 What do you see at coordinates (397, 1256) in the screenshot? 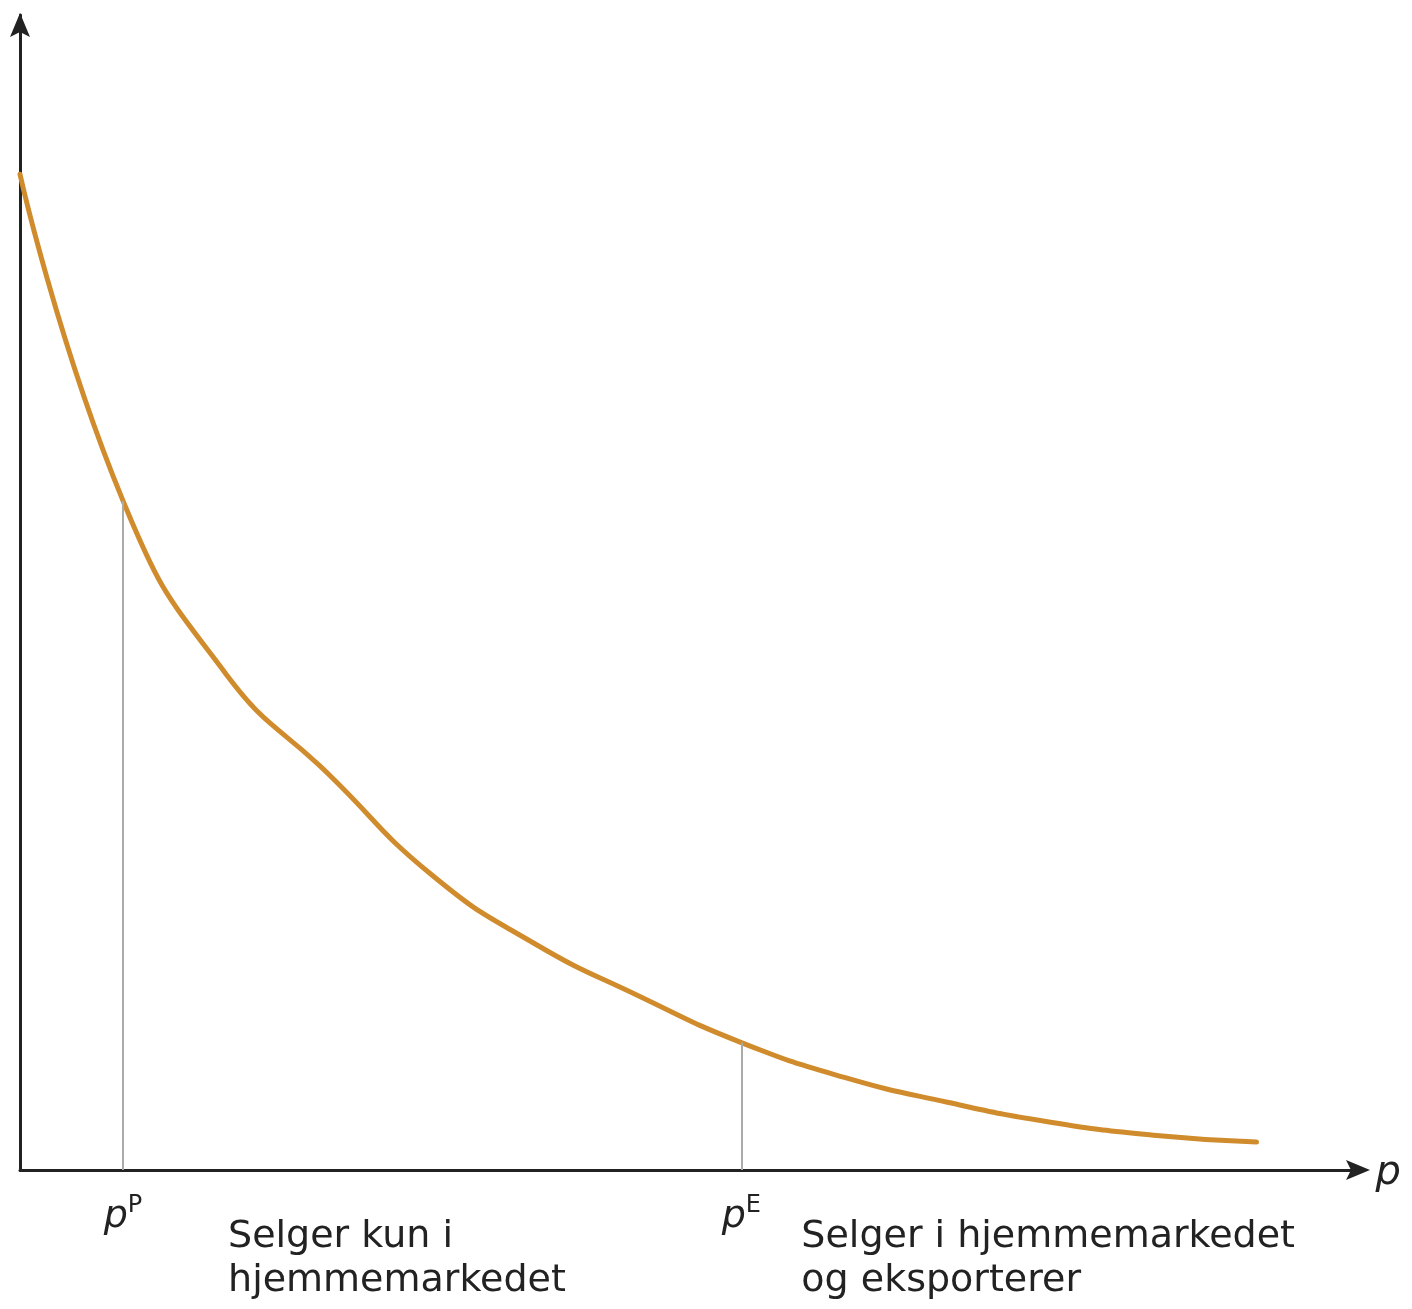
I see `text: Selger kun i hjemmemarkedet` at bounding box center [397, 1256].